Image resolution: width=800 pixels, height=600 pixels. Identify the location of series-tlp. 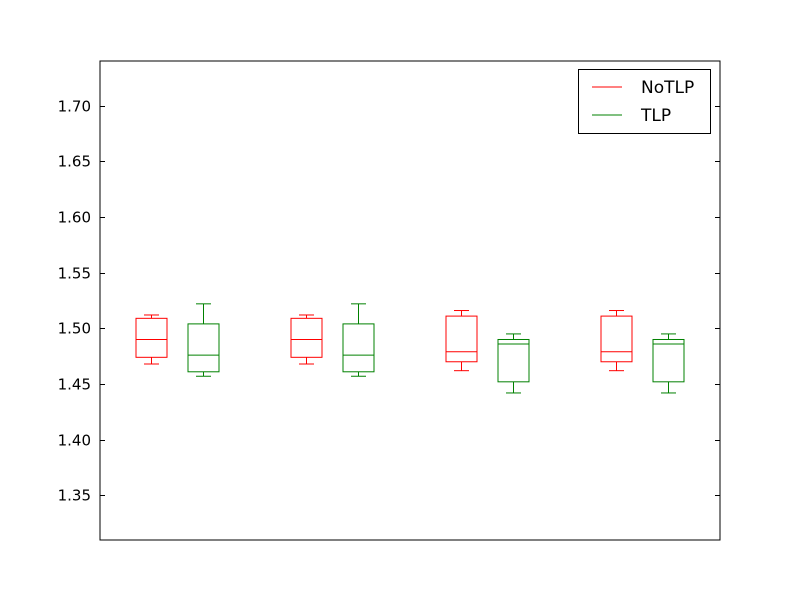
(436, 348).